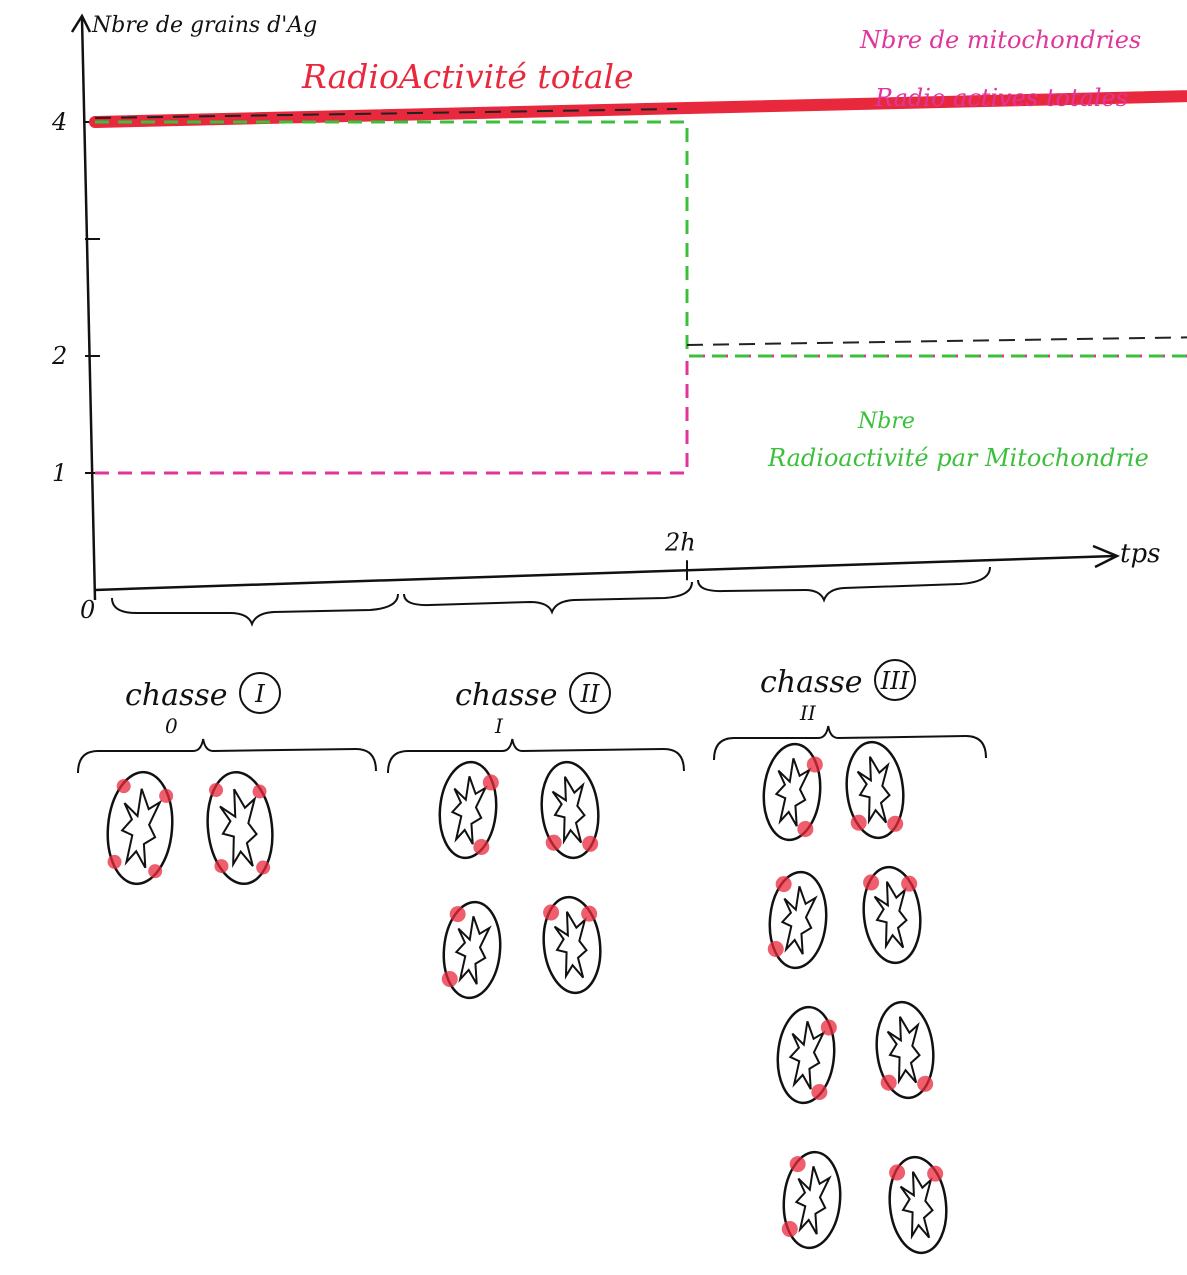 Image resolution: width=1187 pixels, height=1275 pixels. I want to click on phase-roman: II, so click(590, 694).